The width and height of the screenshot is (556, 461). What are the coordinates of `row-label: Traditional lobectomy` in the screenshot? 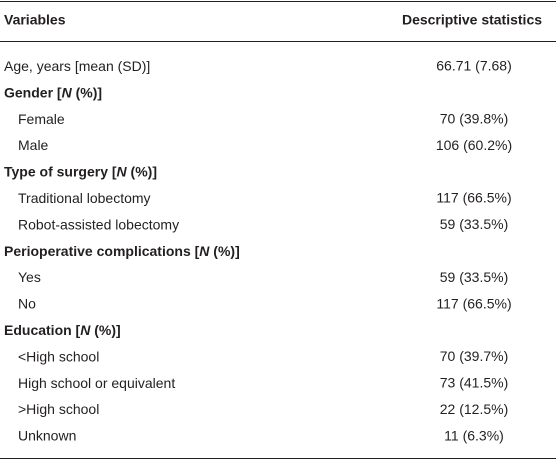 It's located at (84, 198).